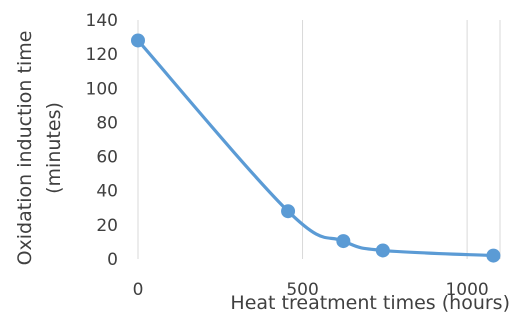 Image resolution: width=529 pixels, height=321 pixels. I want to click on y-tick-label: 140, so click(102, 21).